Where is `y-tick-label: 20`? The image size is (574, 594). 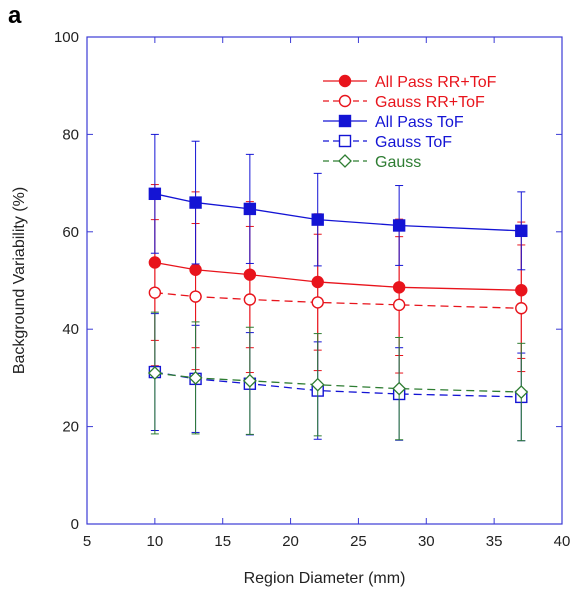
y-tick-label: 20 is located at coordinates (70, 427).